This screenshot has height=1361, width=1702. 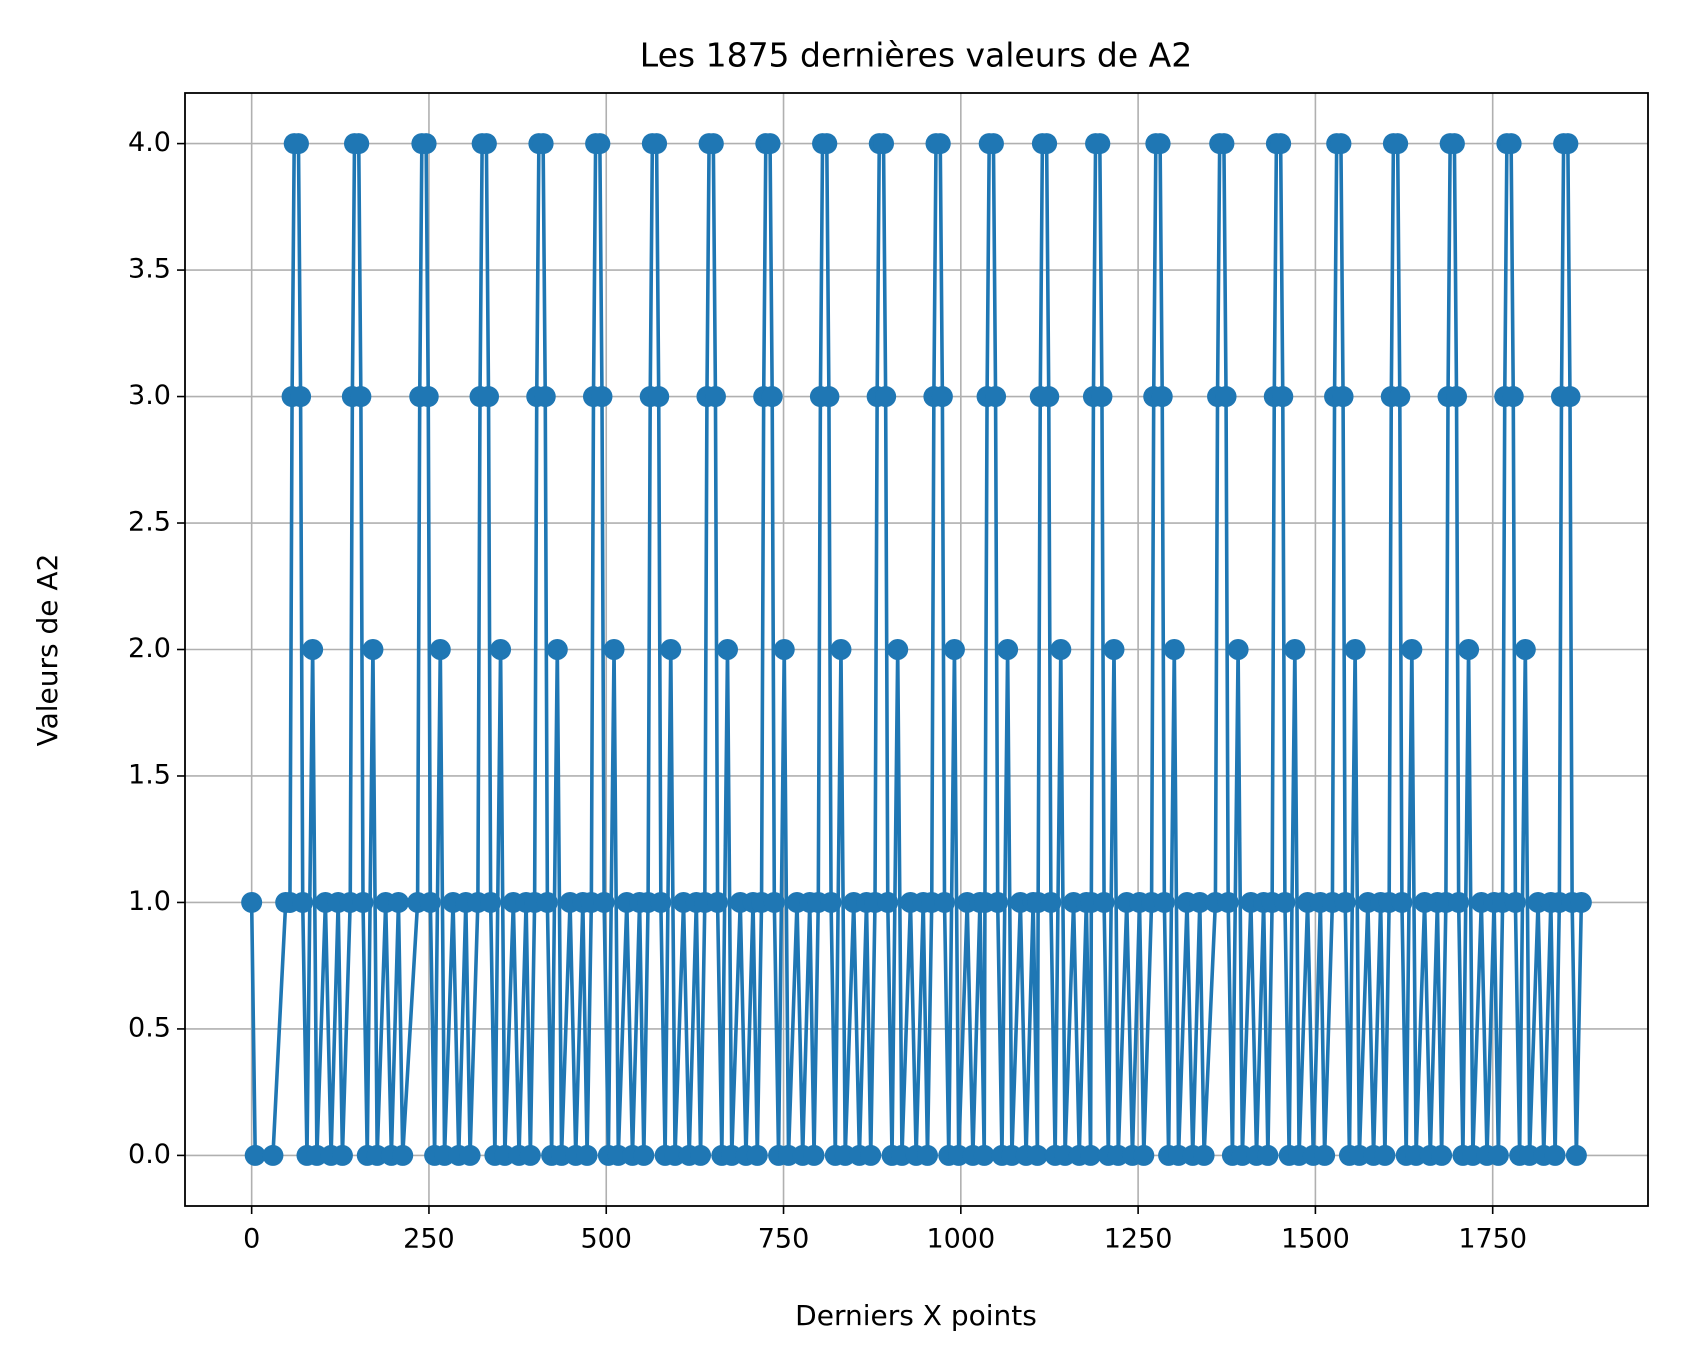 I want to click on x-tick-label: 750, so click(x=784, y=1239).